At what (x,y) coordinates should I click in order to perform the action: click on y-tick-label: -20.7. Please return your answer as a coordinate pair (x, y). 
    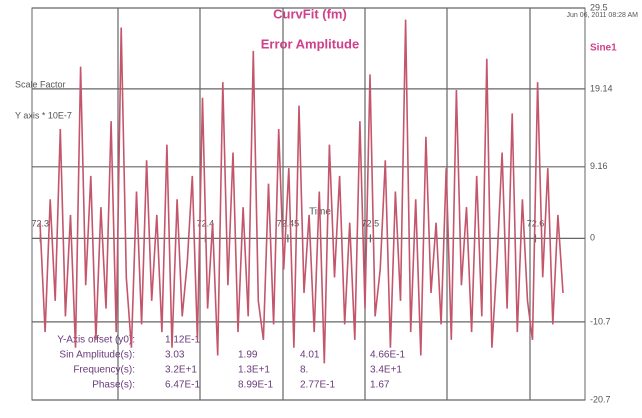
    Looking at the image, I should click on (600, 399).